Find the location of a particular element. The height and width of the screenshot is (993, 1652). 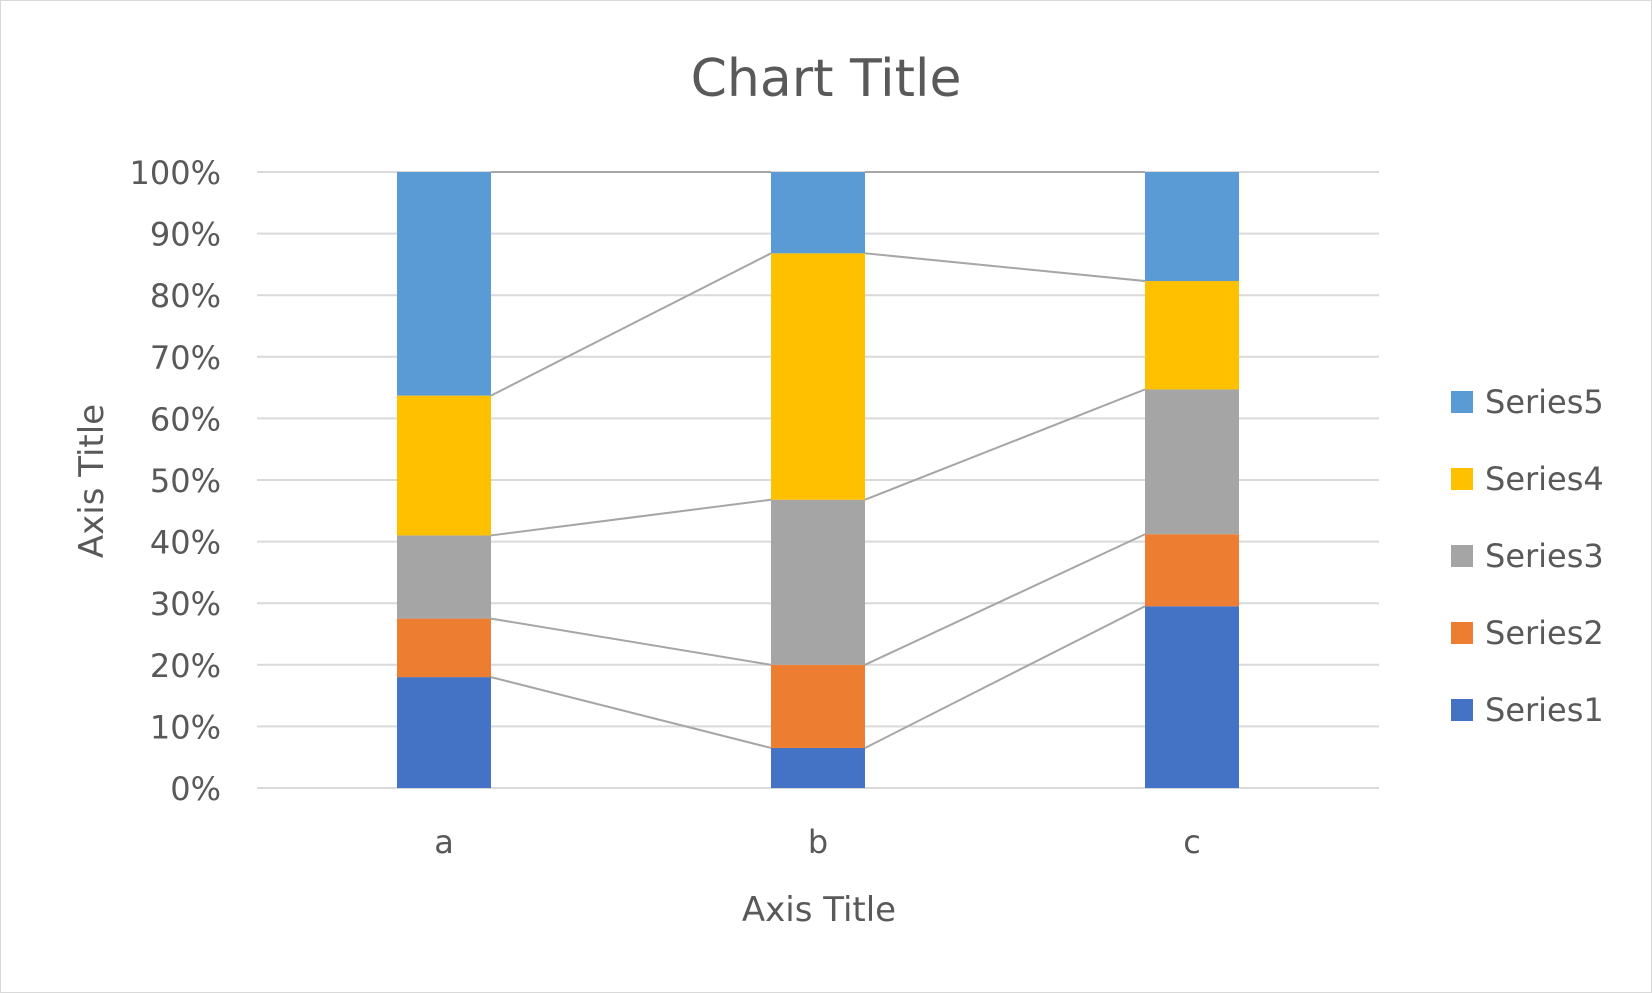

y-tick-label: 20% is located at coordinates (185, 666).